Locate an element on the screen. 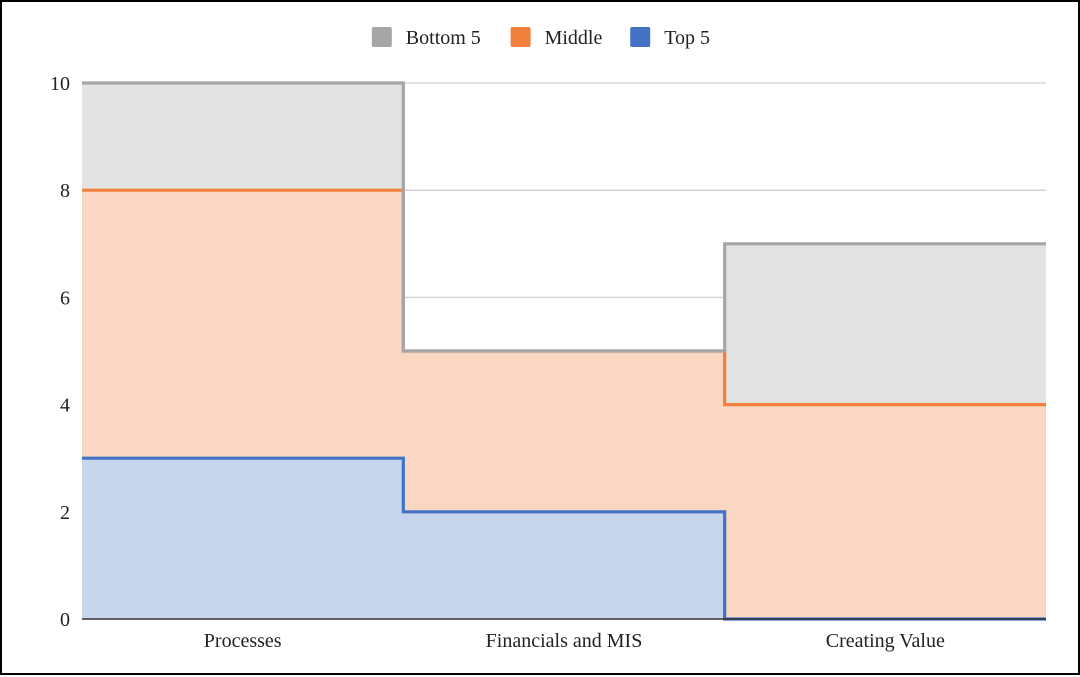  legend-item-bottom-5: Bottom 5 is located at coordinates (426, 38).